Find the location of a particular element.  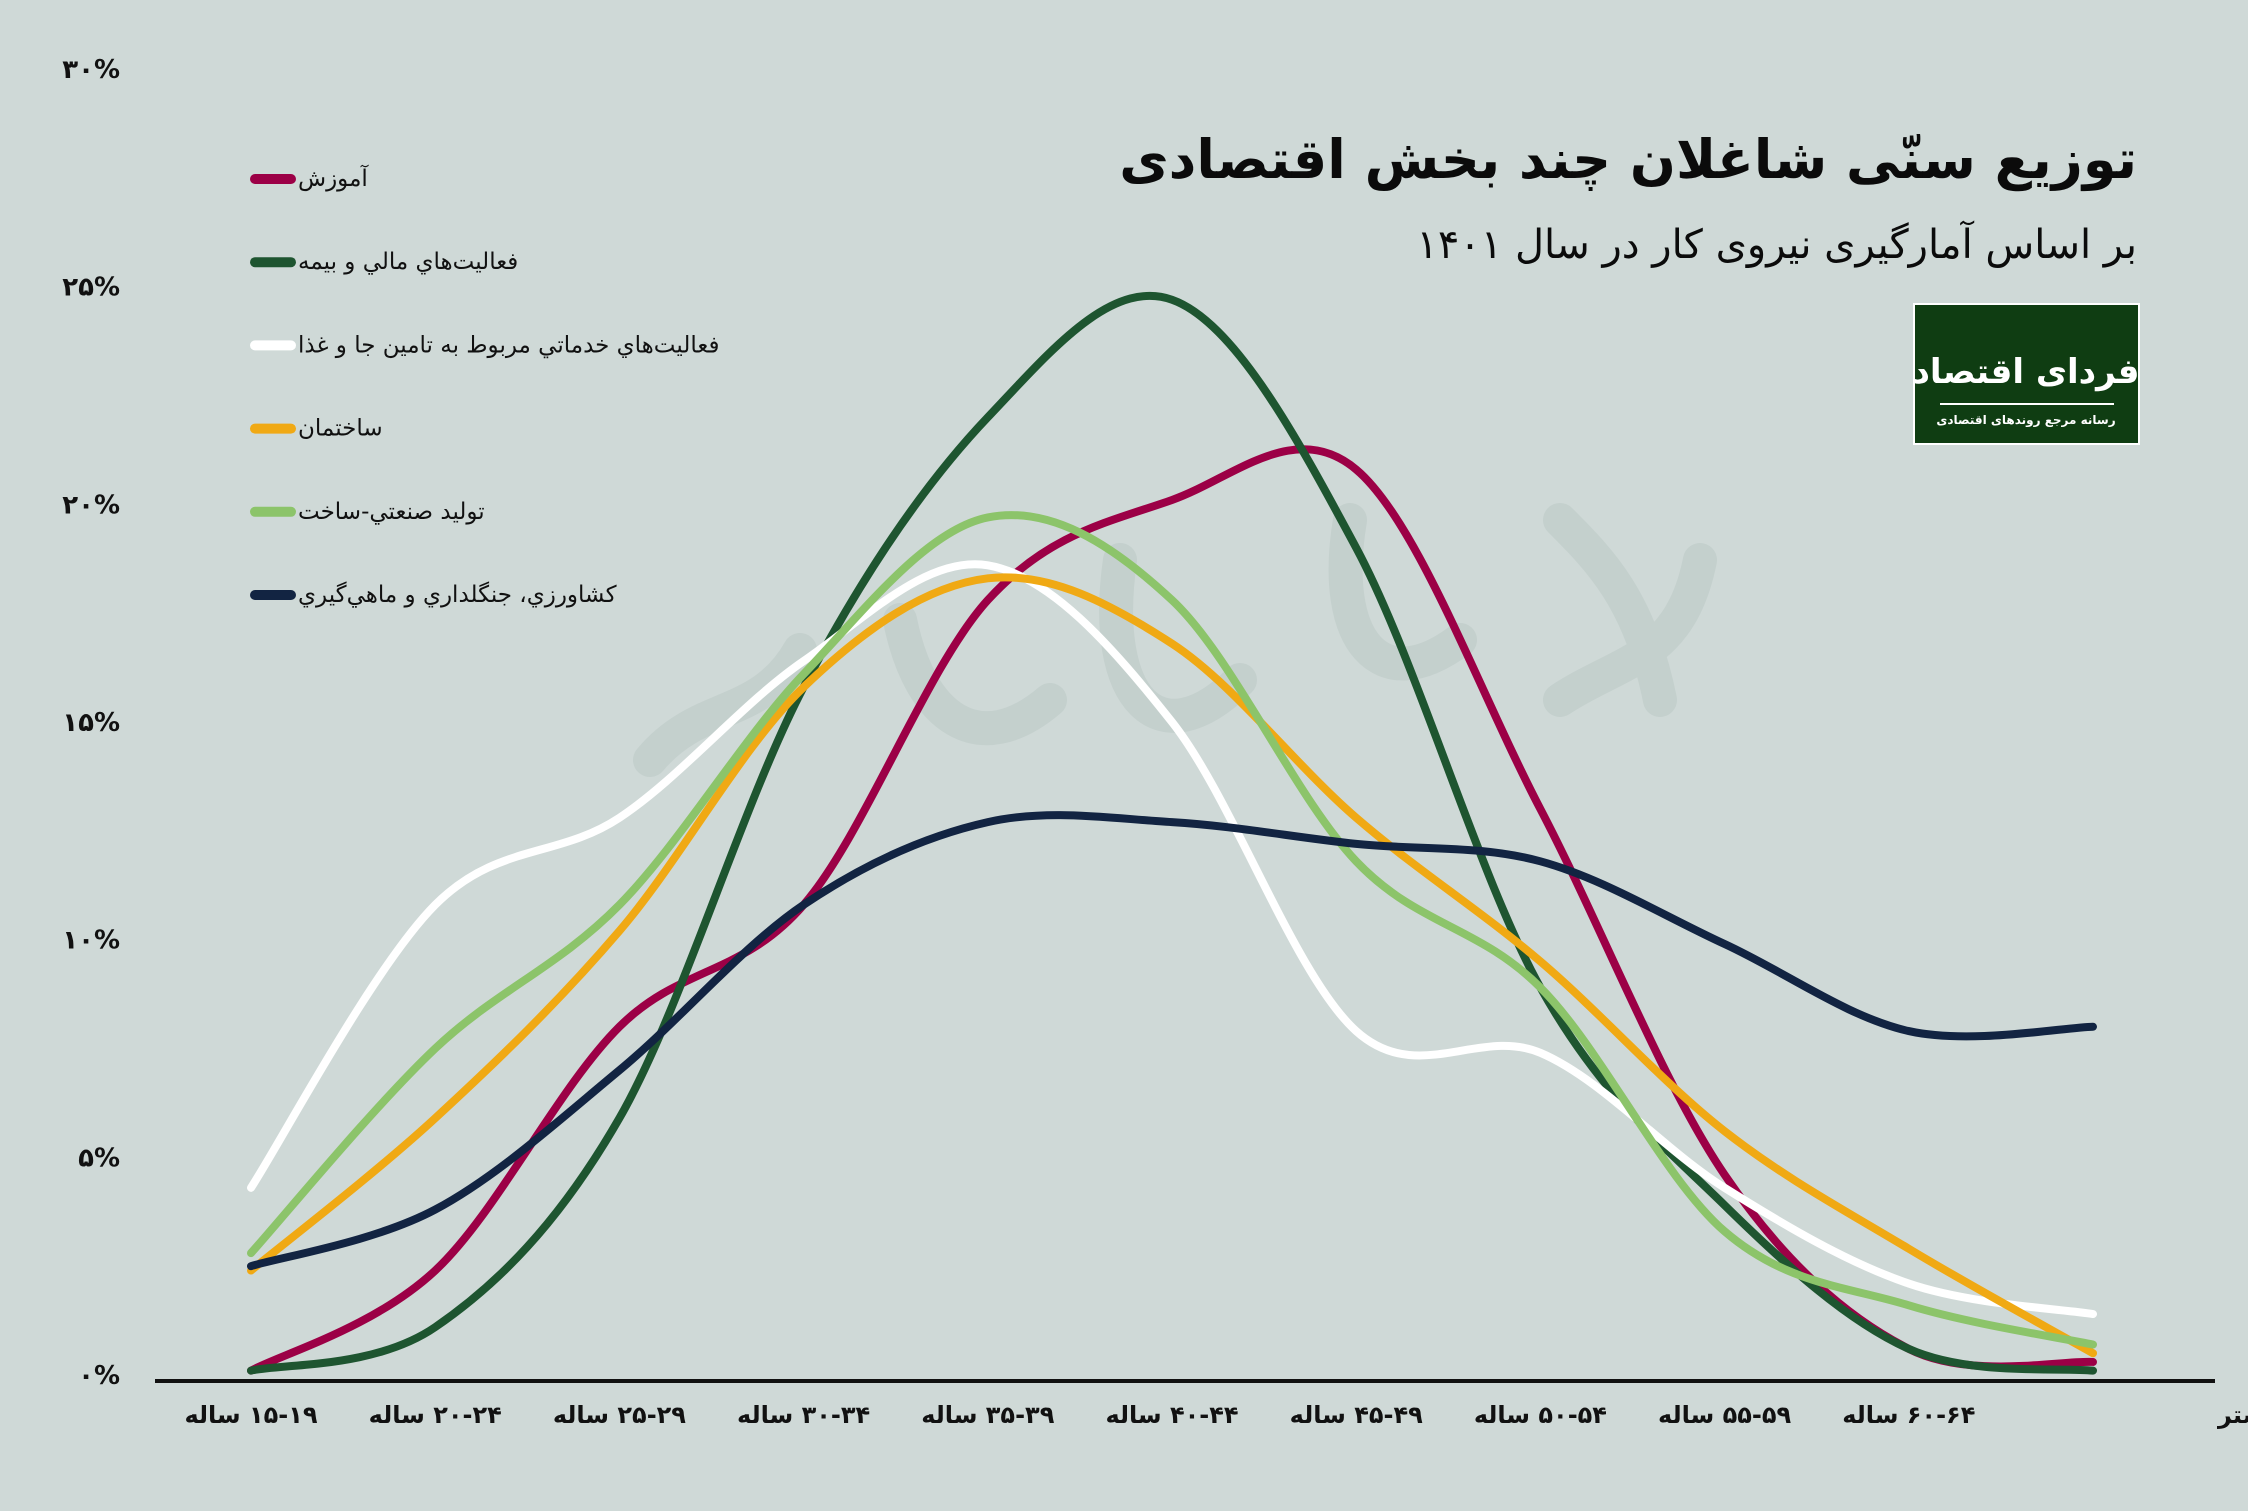

y-tick-label: ۳۰% is located at coordinates (91, 70).